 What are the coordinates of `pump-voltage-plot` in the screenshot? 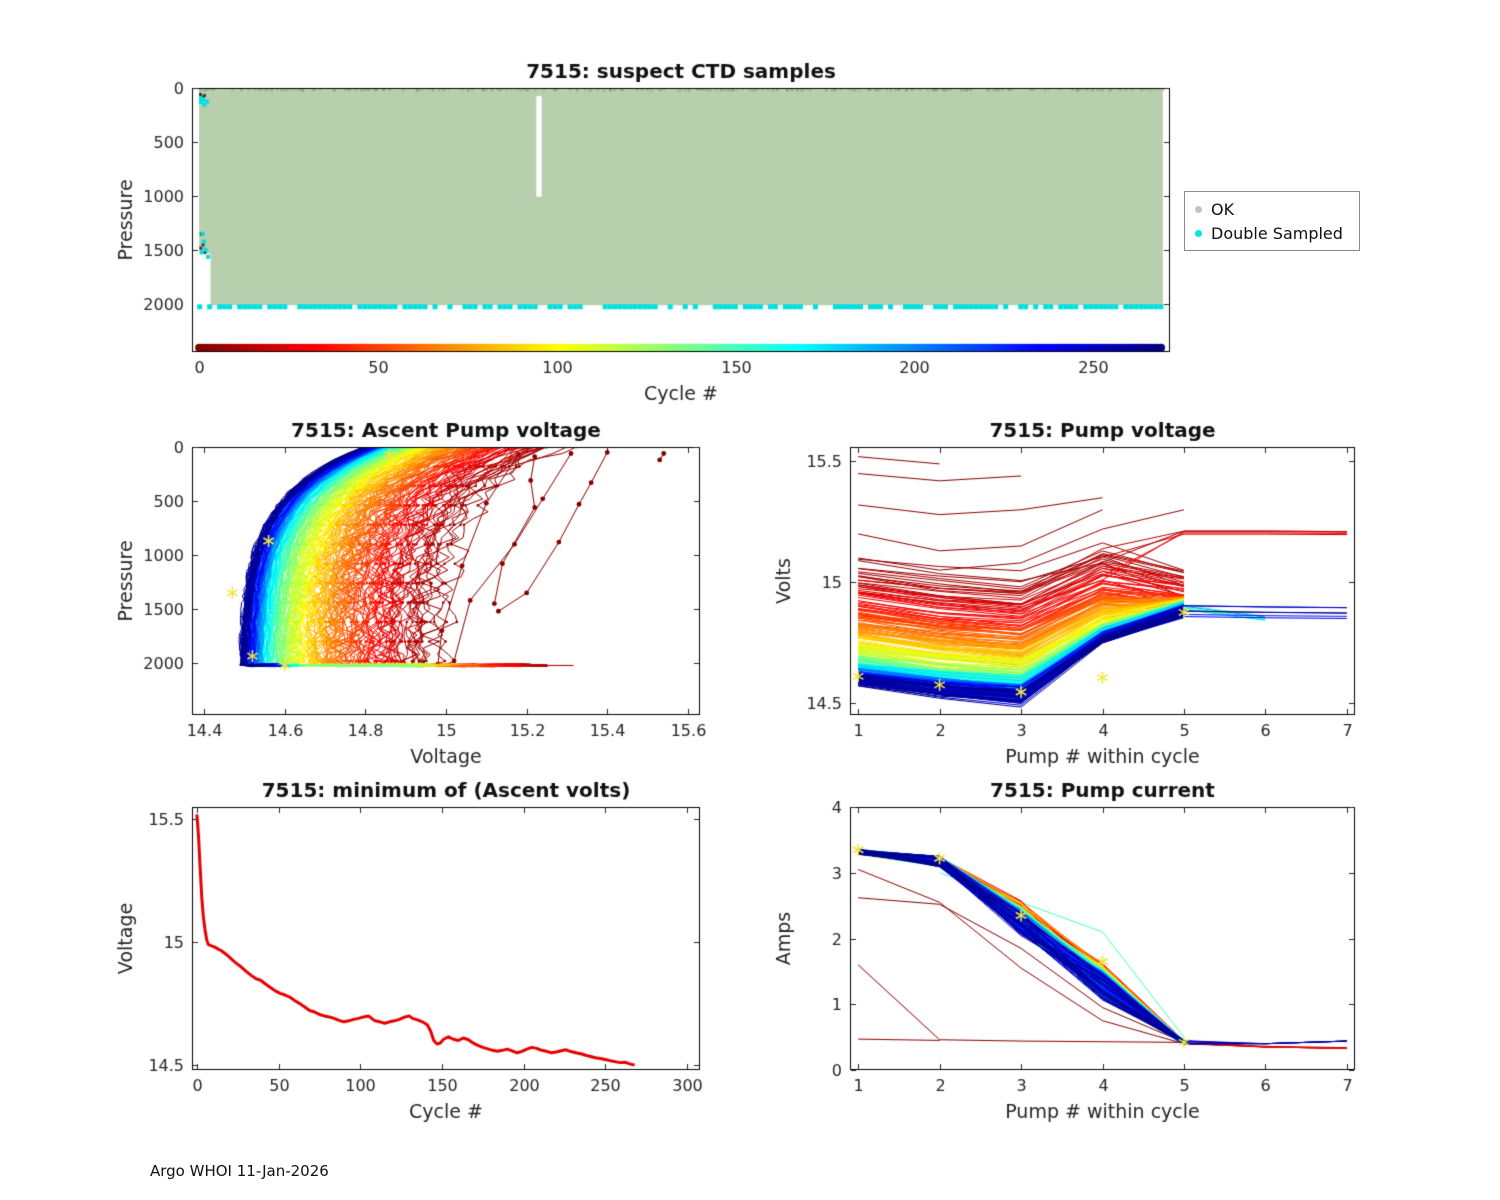 It's located at (1080, 600).